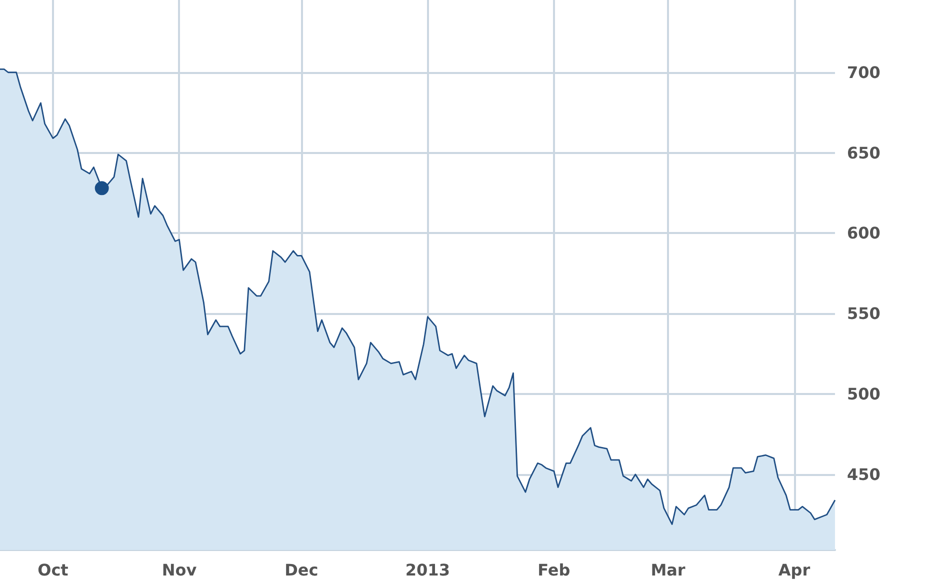  What do you see at coordinates (668, 570) in the screenshot?
I see `x-tick-label: Mar` at bounding box center [668, 570].